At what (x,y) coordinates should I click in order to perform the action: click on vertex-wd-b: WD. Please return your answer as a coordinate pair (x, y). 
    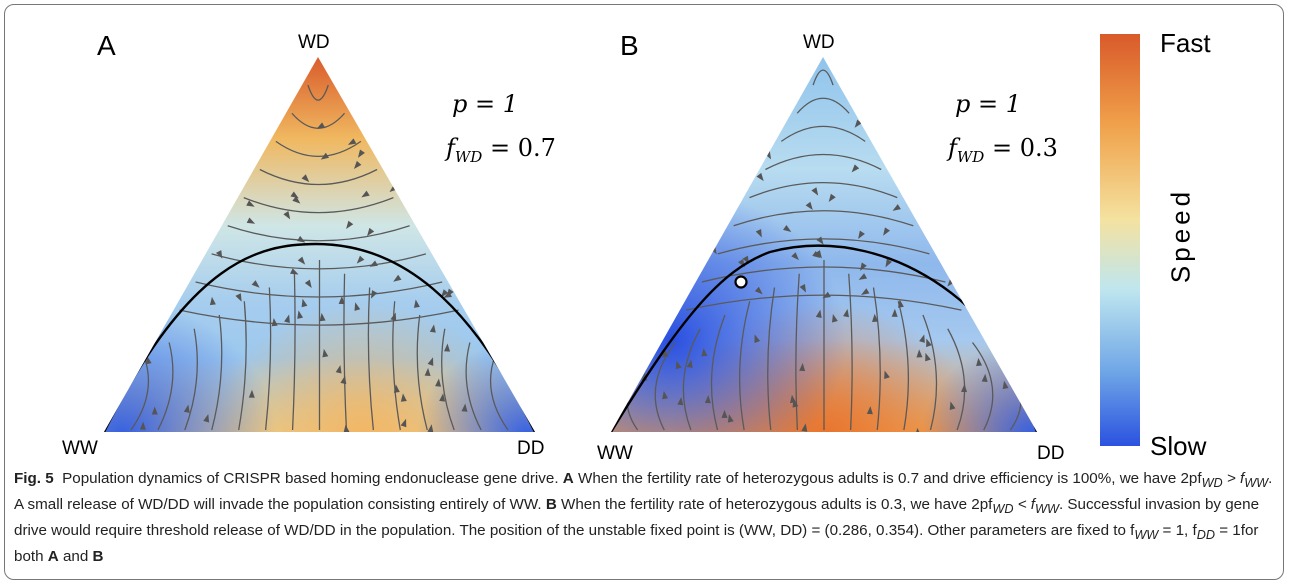
    Looking at the image, I should click on (819, 43).